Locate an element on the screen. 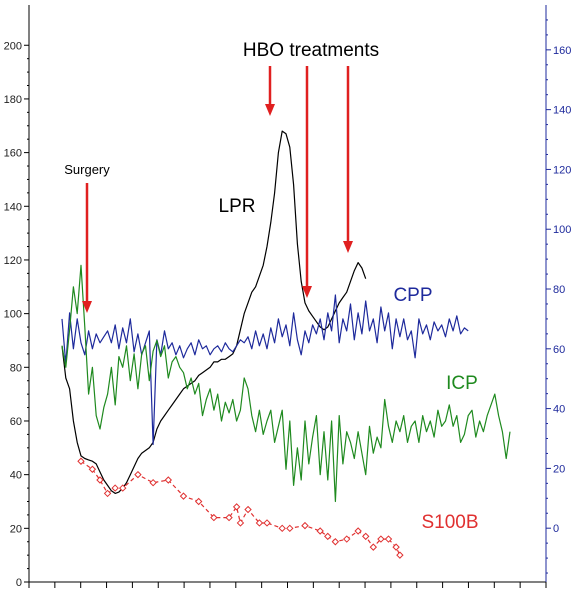 The height and width of the screenshot is (589, 571). hbo-treatments-label: HBO treatments is located at coordinates (311, 50).